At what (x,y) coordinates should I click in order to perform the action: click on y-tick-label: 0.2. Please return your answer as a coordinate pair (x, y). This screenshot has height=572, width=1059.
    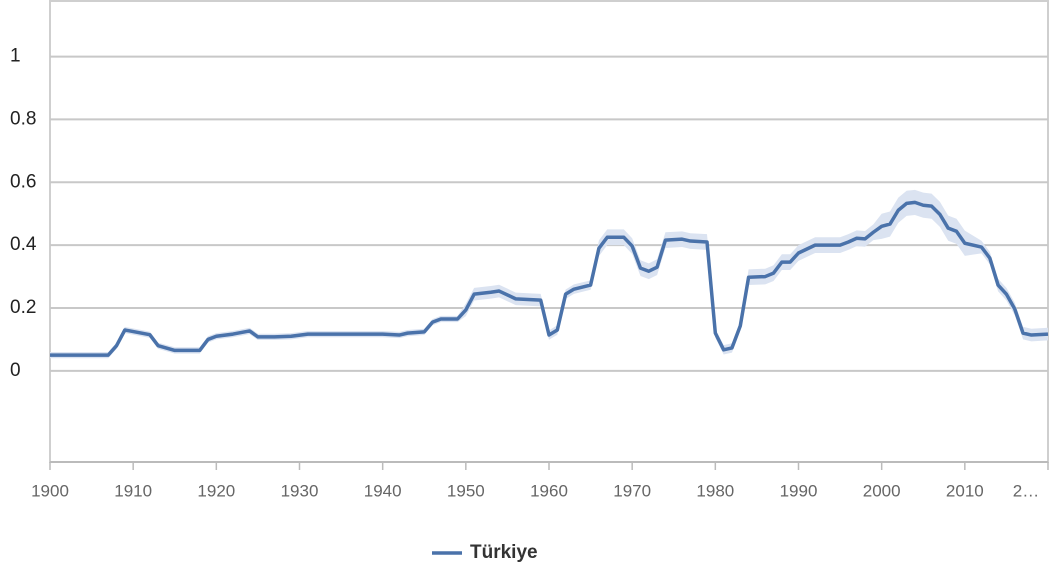
    Looking at the image, I should click on (23, 307).